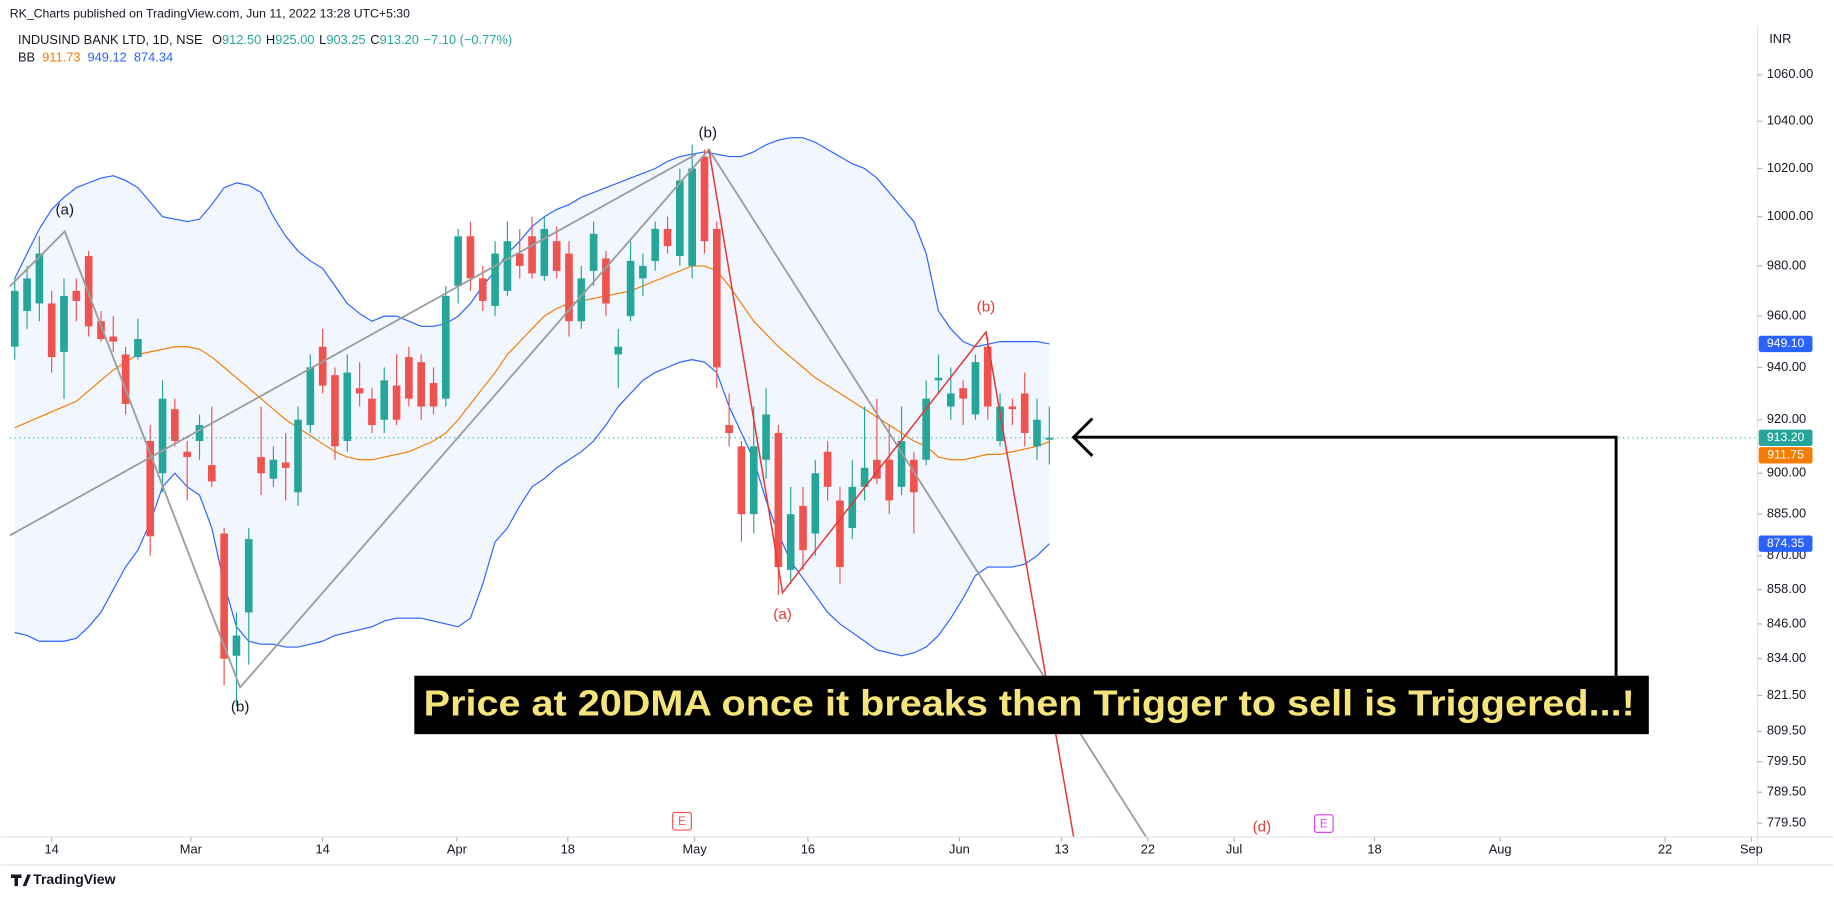 The image size is (1834, 899). What do you see at coordinates (468, 39) in the screenshot?
I see `change: −7.10 (−0.77%)` at bounding box center [468, 39].